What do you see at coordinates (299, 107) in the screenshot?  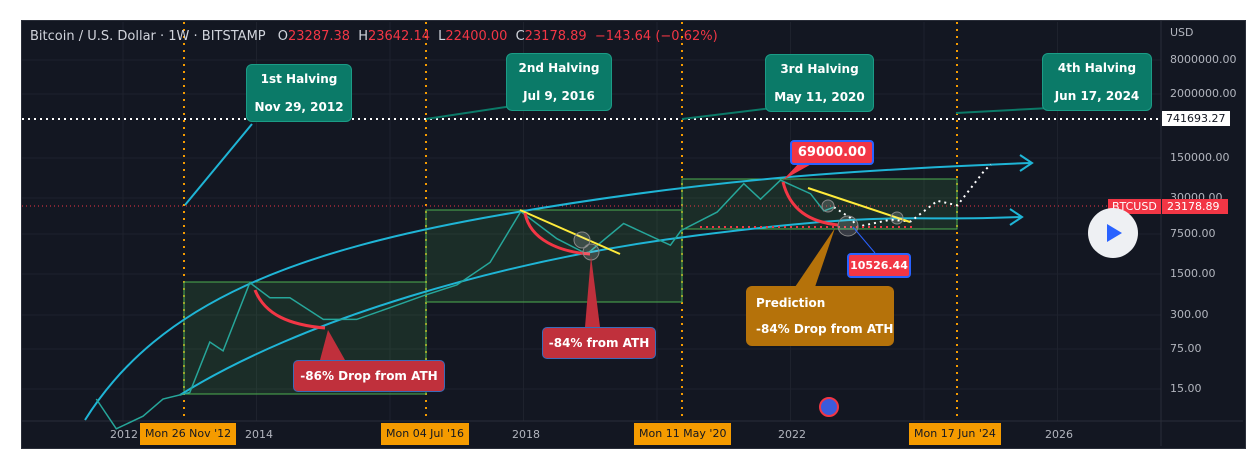 I see `halving-date: Nov 29, 2012` at bounding box center [299, 107].